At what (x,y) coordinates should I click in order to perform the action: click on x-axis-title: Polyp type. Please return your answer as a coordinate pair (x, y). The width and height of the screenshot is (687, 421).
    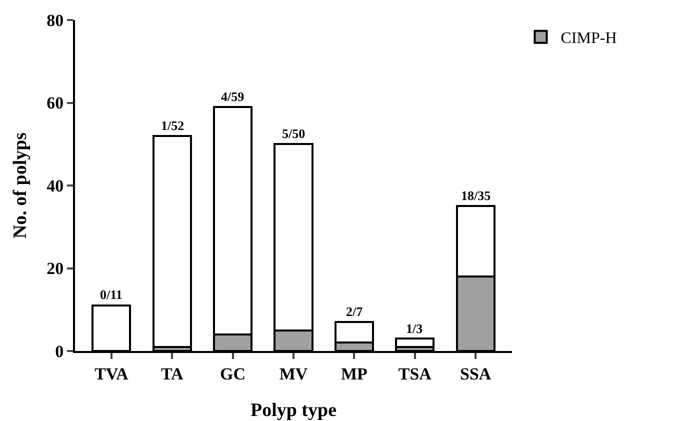
    Looking at the image, I should click on (293, 410).